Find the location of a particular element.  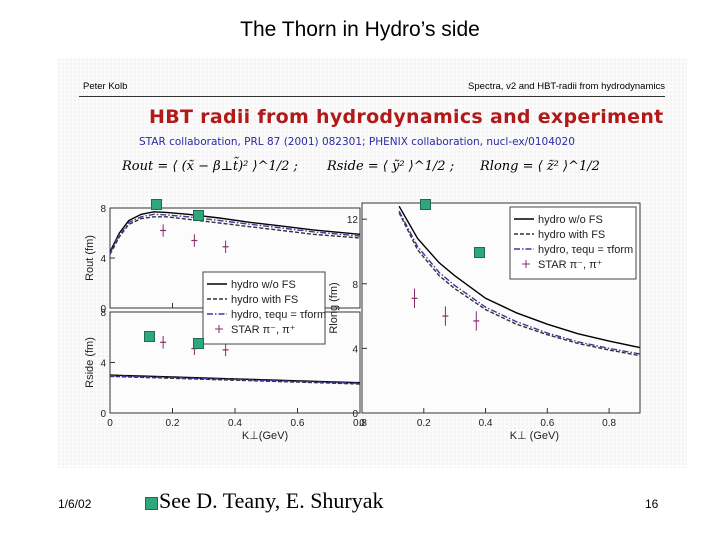

x-axis-label: K⊥ (GeV) is located at coordinates (534, 436).